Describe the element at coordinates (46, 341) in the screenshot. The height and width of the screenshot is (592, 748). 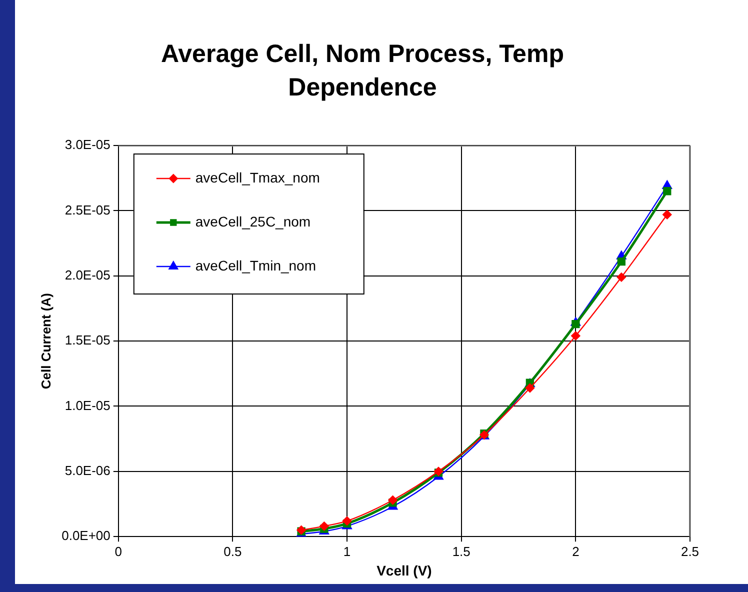
I see `y-axis-title: Cell Current (A)` at that location.